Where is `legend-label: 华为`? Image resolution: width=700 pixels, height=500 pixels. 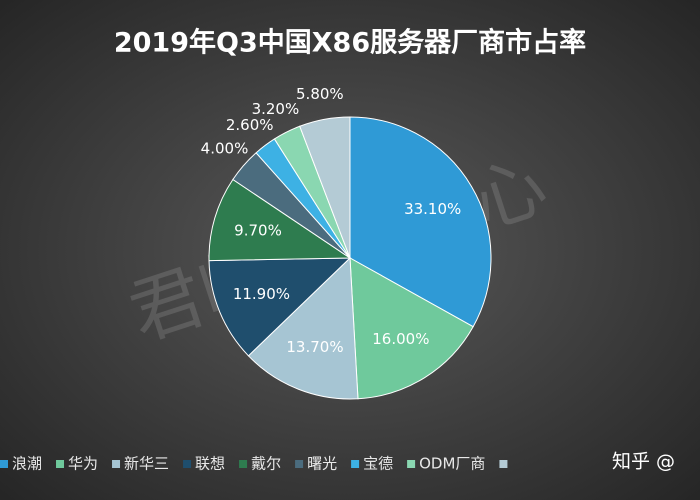
legend-label: 华为 is located at coordinates (83, 464).